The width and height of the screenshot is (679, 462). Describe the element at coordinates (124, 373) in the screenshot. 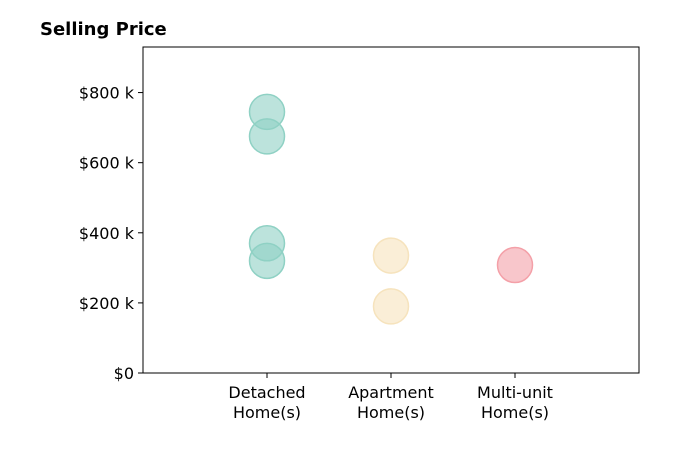

I see `y-tick-label: $0` at that location.